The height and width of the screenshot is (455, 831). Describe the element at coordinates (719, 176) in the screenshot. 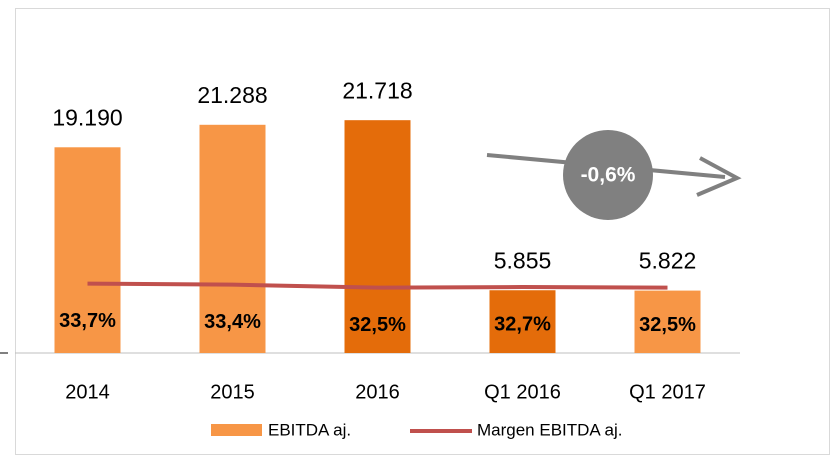

I see `trend-arrowhead` at that location.